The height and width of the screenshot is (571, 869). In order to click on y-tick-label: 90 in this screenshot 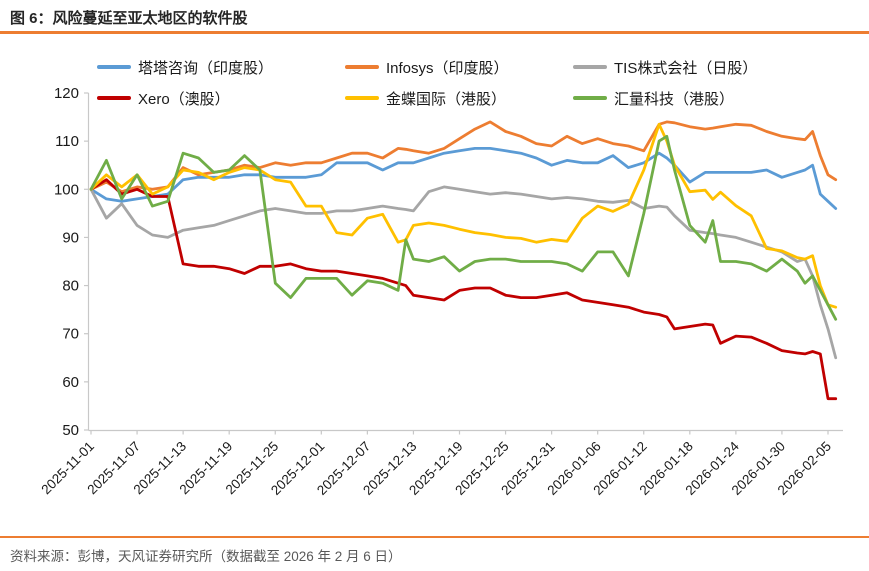, I will do `click(70, 237)`.